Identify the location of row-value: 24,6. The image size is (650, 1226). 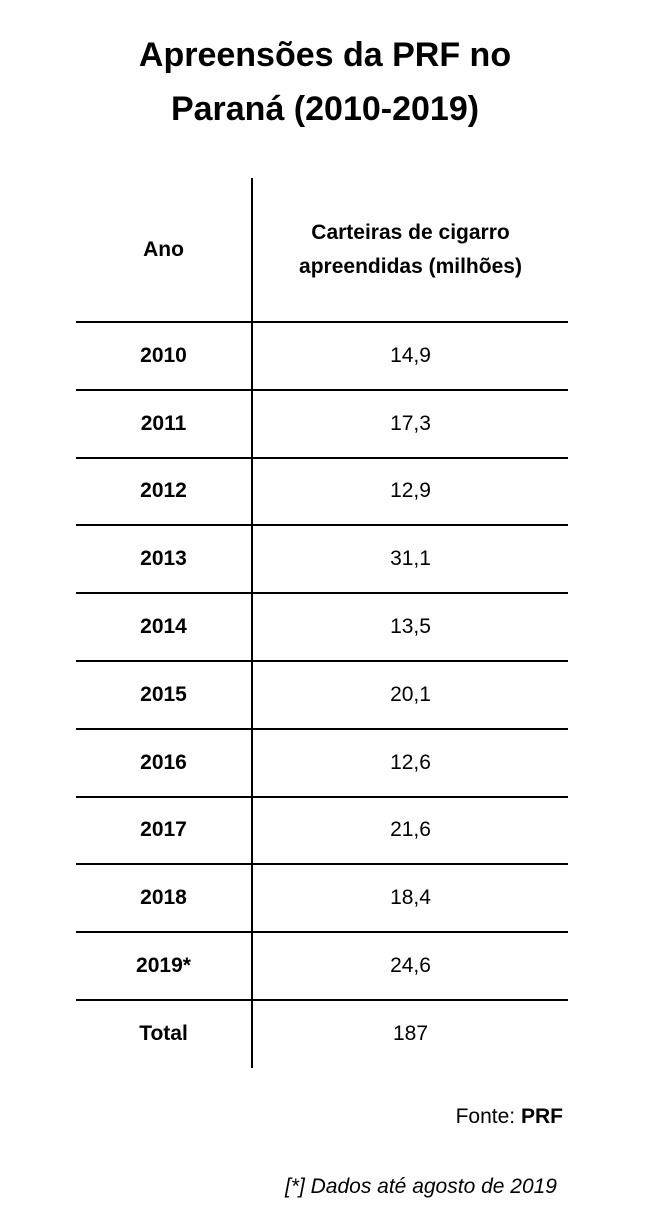
(410, 966).